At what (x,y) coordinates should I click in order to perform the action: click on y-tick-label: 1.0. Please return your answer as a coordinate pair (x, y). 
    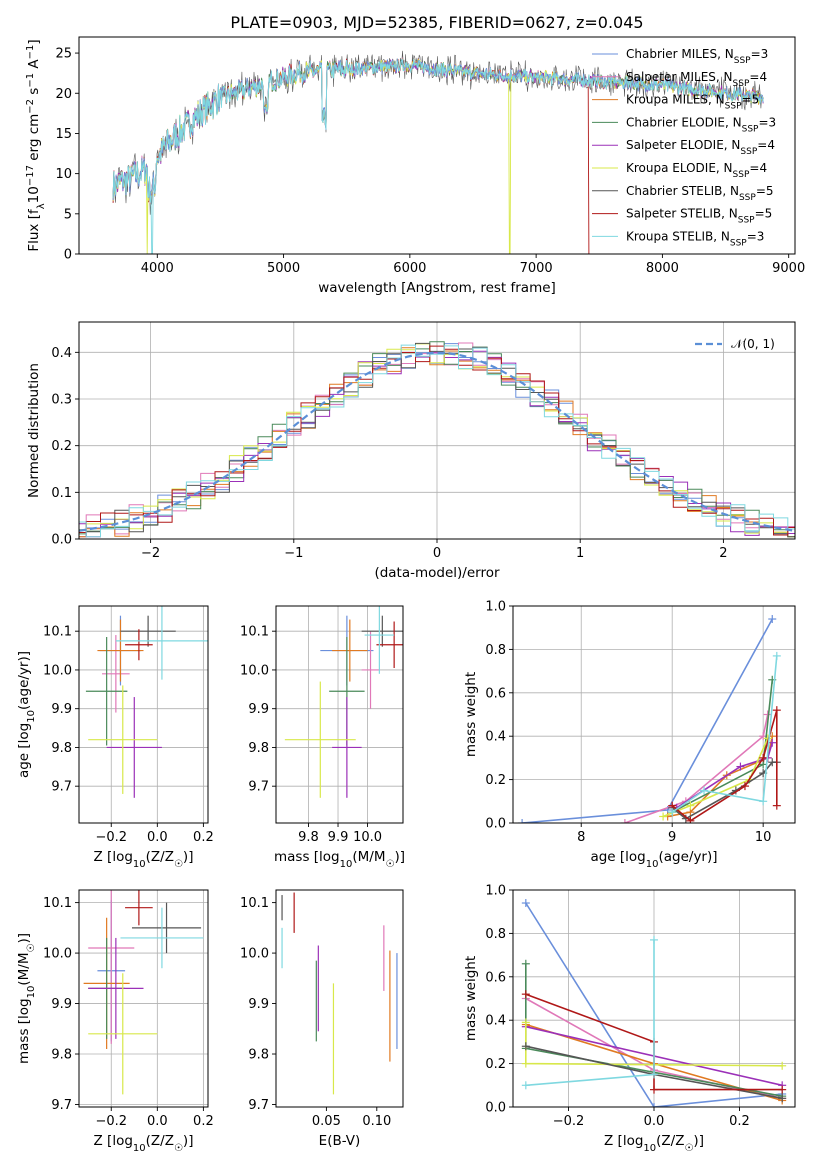
    Looking at the image, I should click on (495, 607).